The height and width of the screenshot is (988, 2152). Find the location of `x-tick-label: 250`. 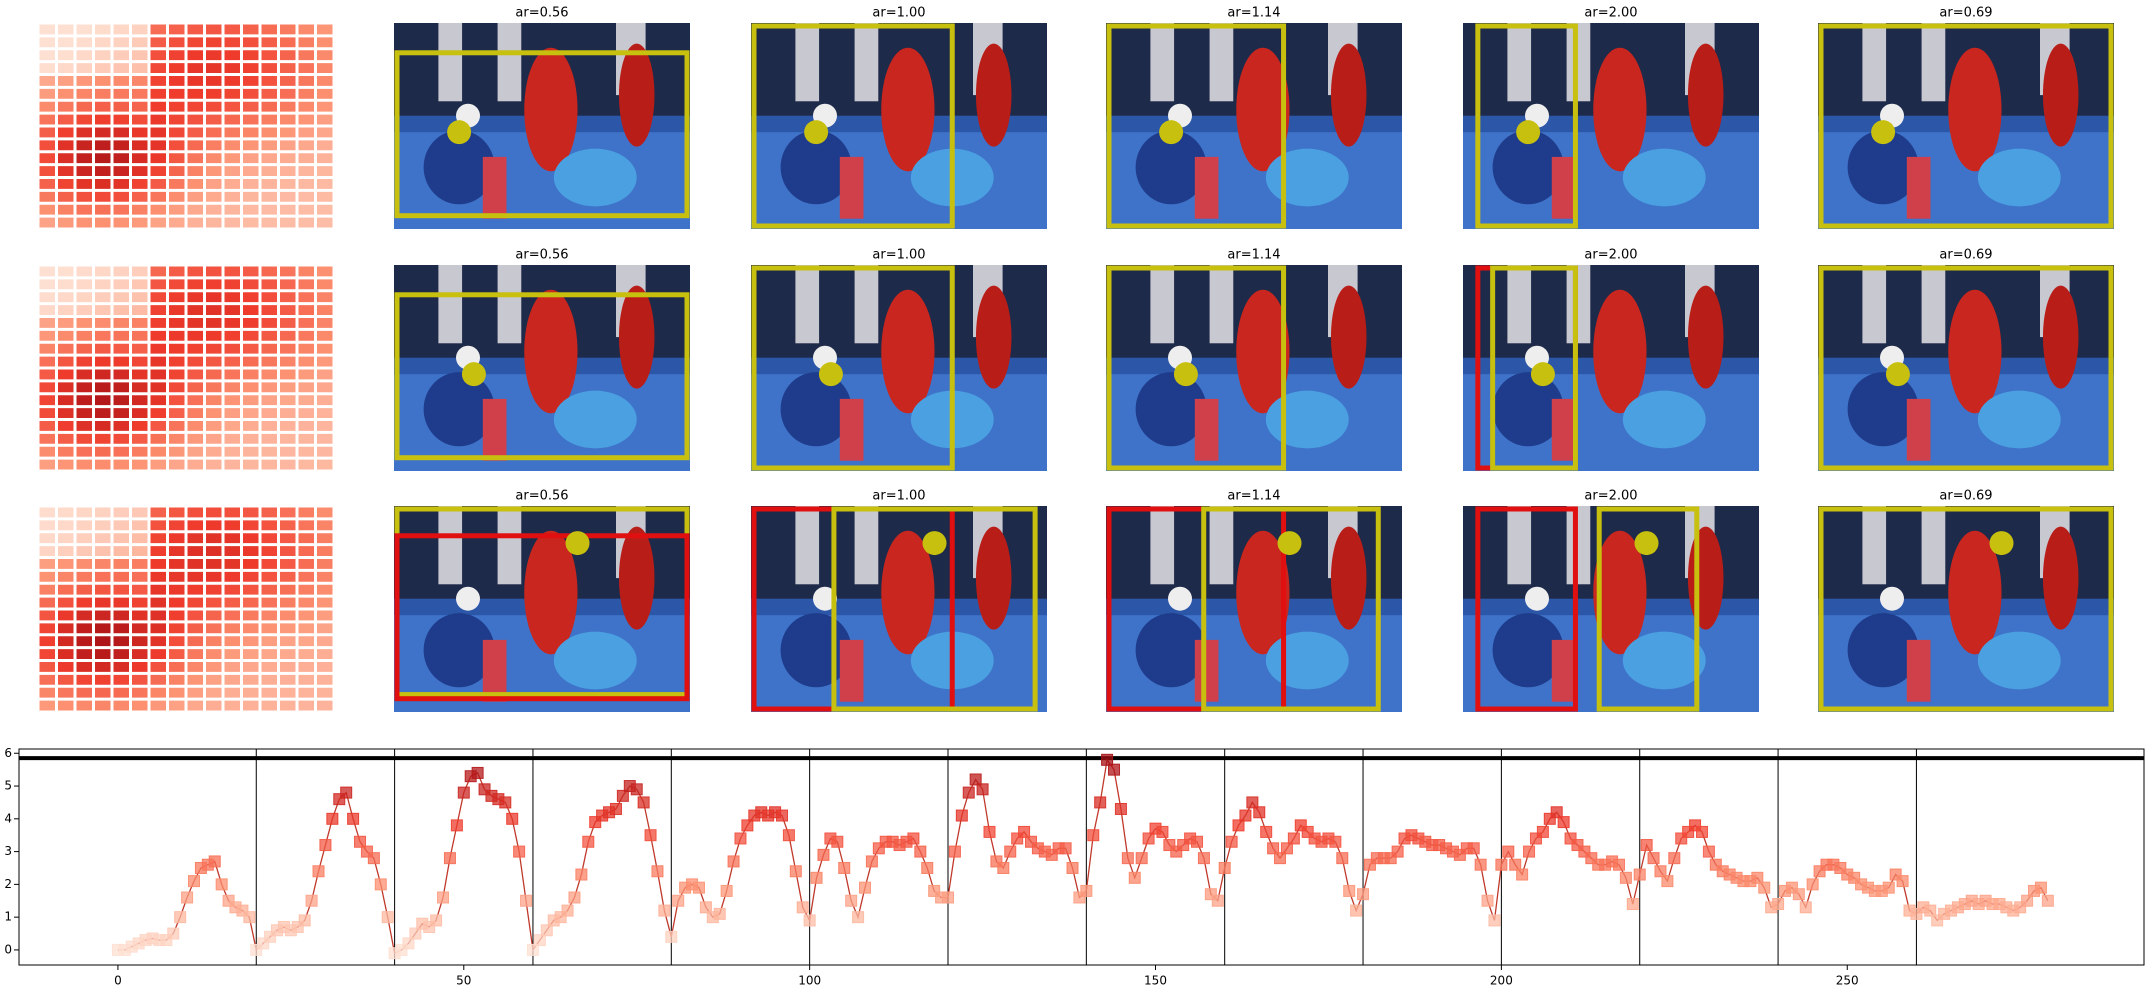

x-tick-label: 250 is located at coordinates (1847, 981).